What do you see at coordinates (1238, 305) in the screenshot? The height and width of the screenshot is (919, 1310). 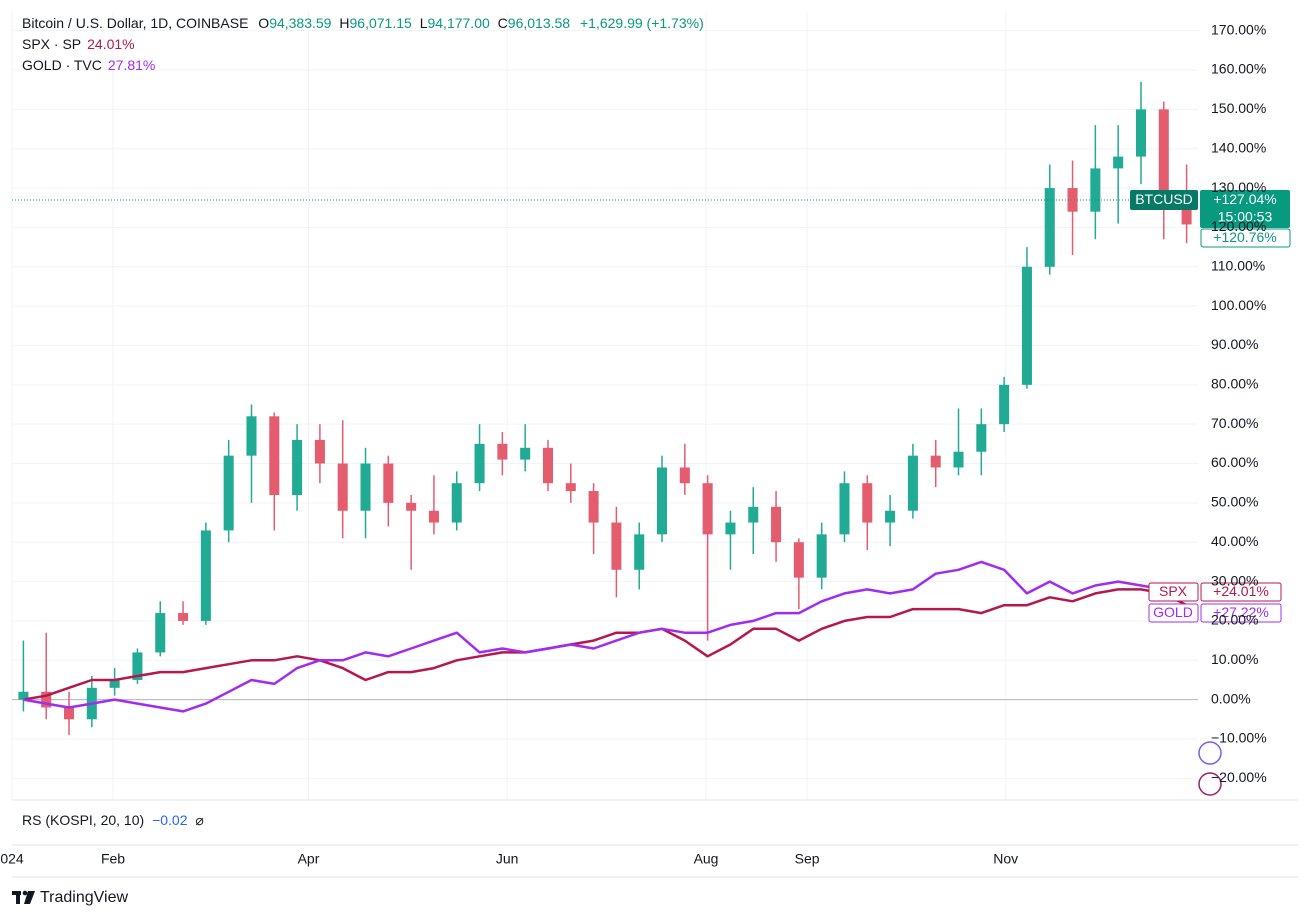 I see `y-tick-label: 100.00%` at bounding box center [1238, 305].